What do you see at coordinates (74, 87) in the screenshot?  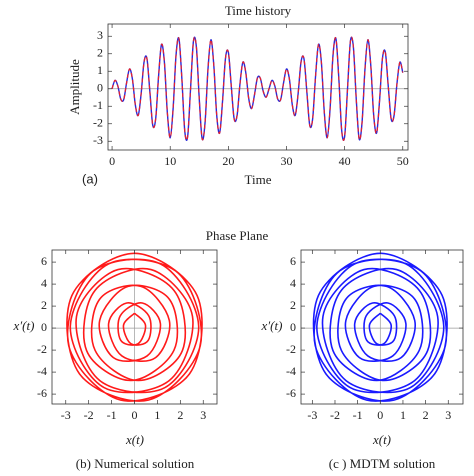 I see `y-axis-label: Amplitude` at bounding box center [74, 87].